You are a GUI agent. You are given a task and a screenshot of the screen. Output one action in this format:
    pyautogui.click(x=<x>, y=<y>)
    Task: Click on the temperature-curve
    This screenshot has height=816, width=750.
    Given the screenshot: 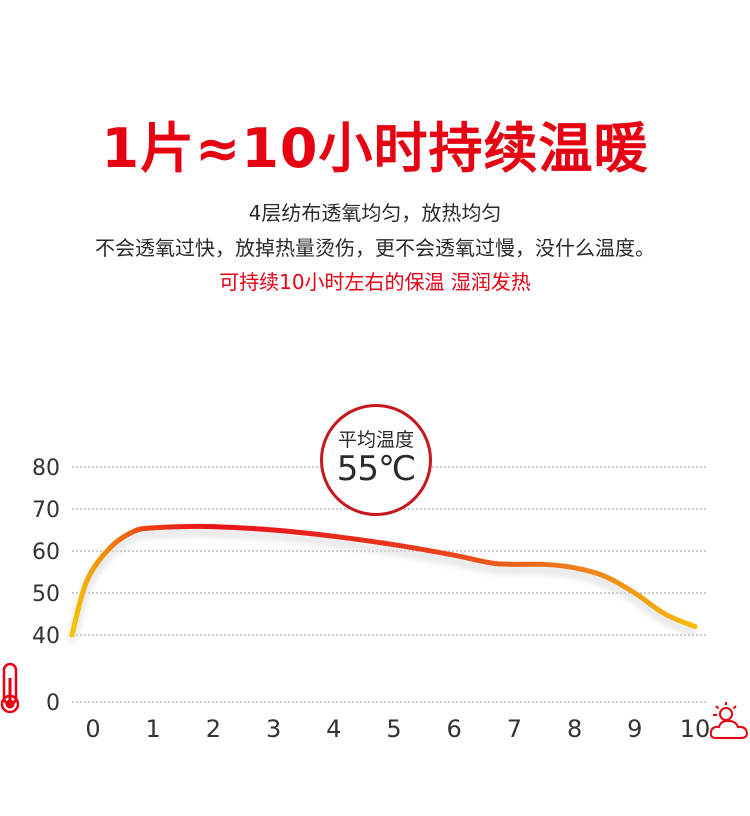 What is the action you would take?
    pyautogui.click(x=383, y=580)
    